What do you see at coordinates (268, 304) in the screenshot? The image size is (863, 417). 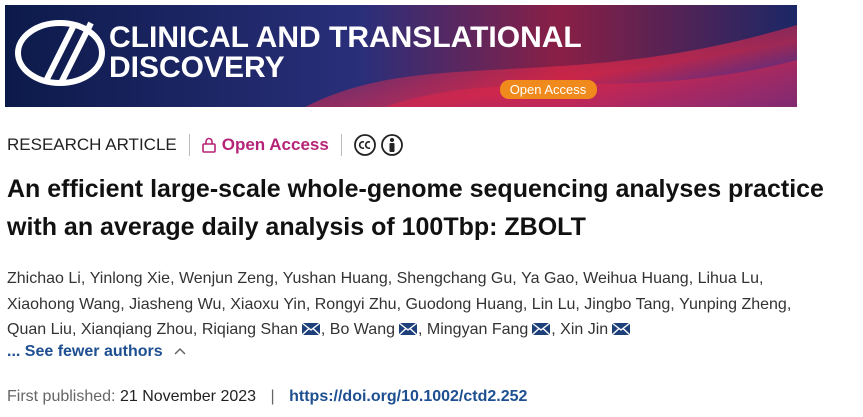 I see `author-name: Xiaoxu Yin` at bounding box center [268, 304].